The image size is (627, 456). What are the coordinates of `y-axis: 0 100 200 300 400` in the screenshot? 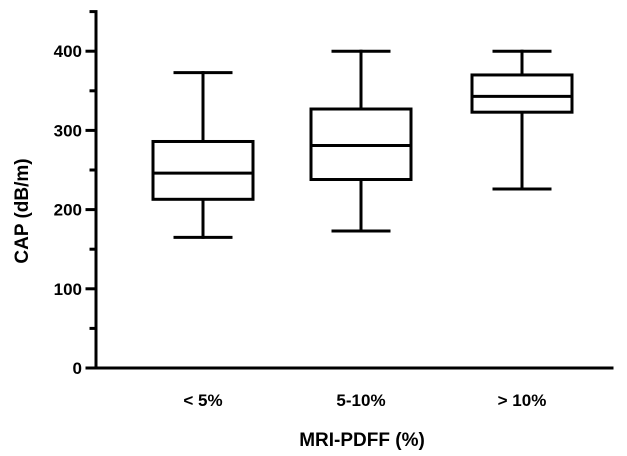 It's located at (76, 194).